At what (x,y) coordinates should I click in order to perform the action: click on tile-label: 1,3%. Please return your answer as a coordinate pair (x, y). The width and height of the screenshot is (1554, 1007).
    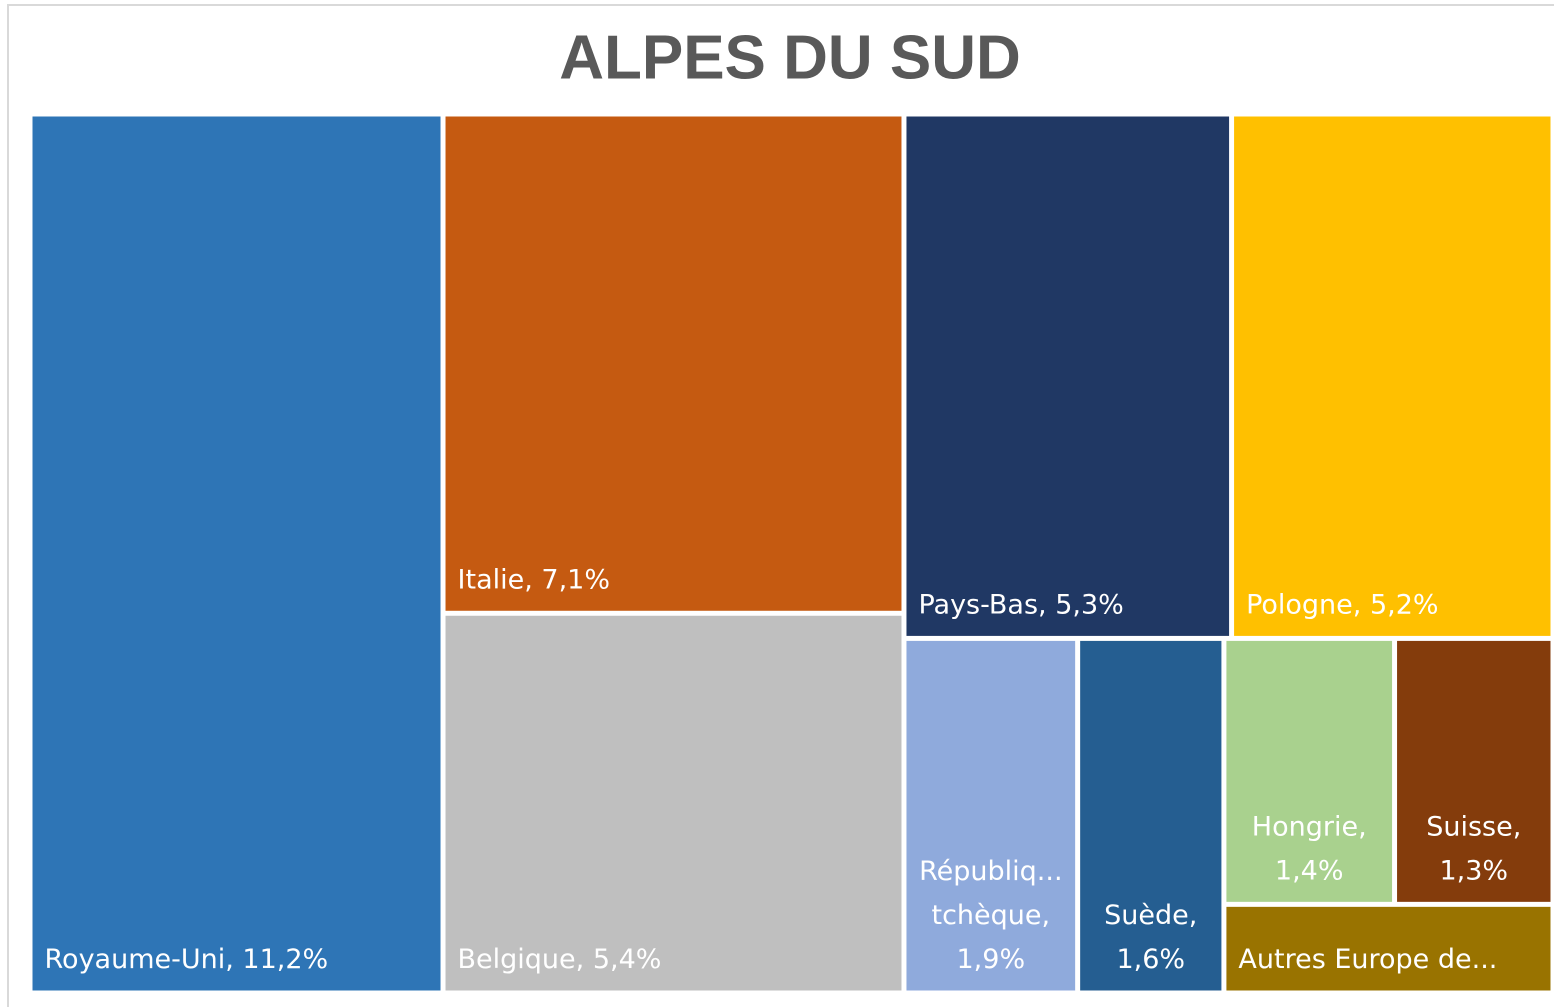
    Looking at the image, I should click on (1473, 870).